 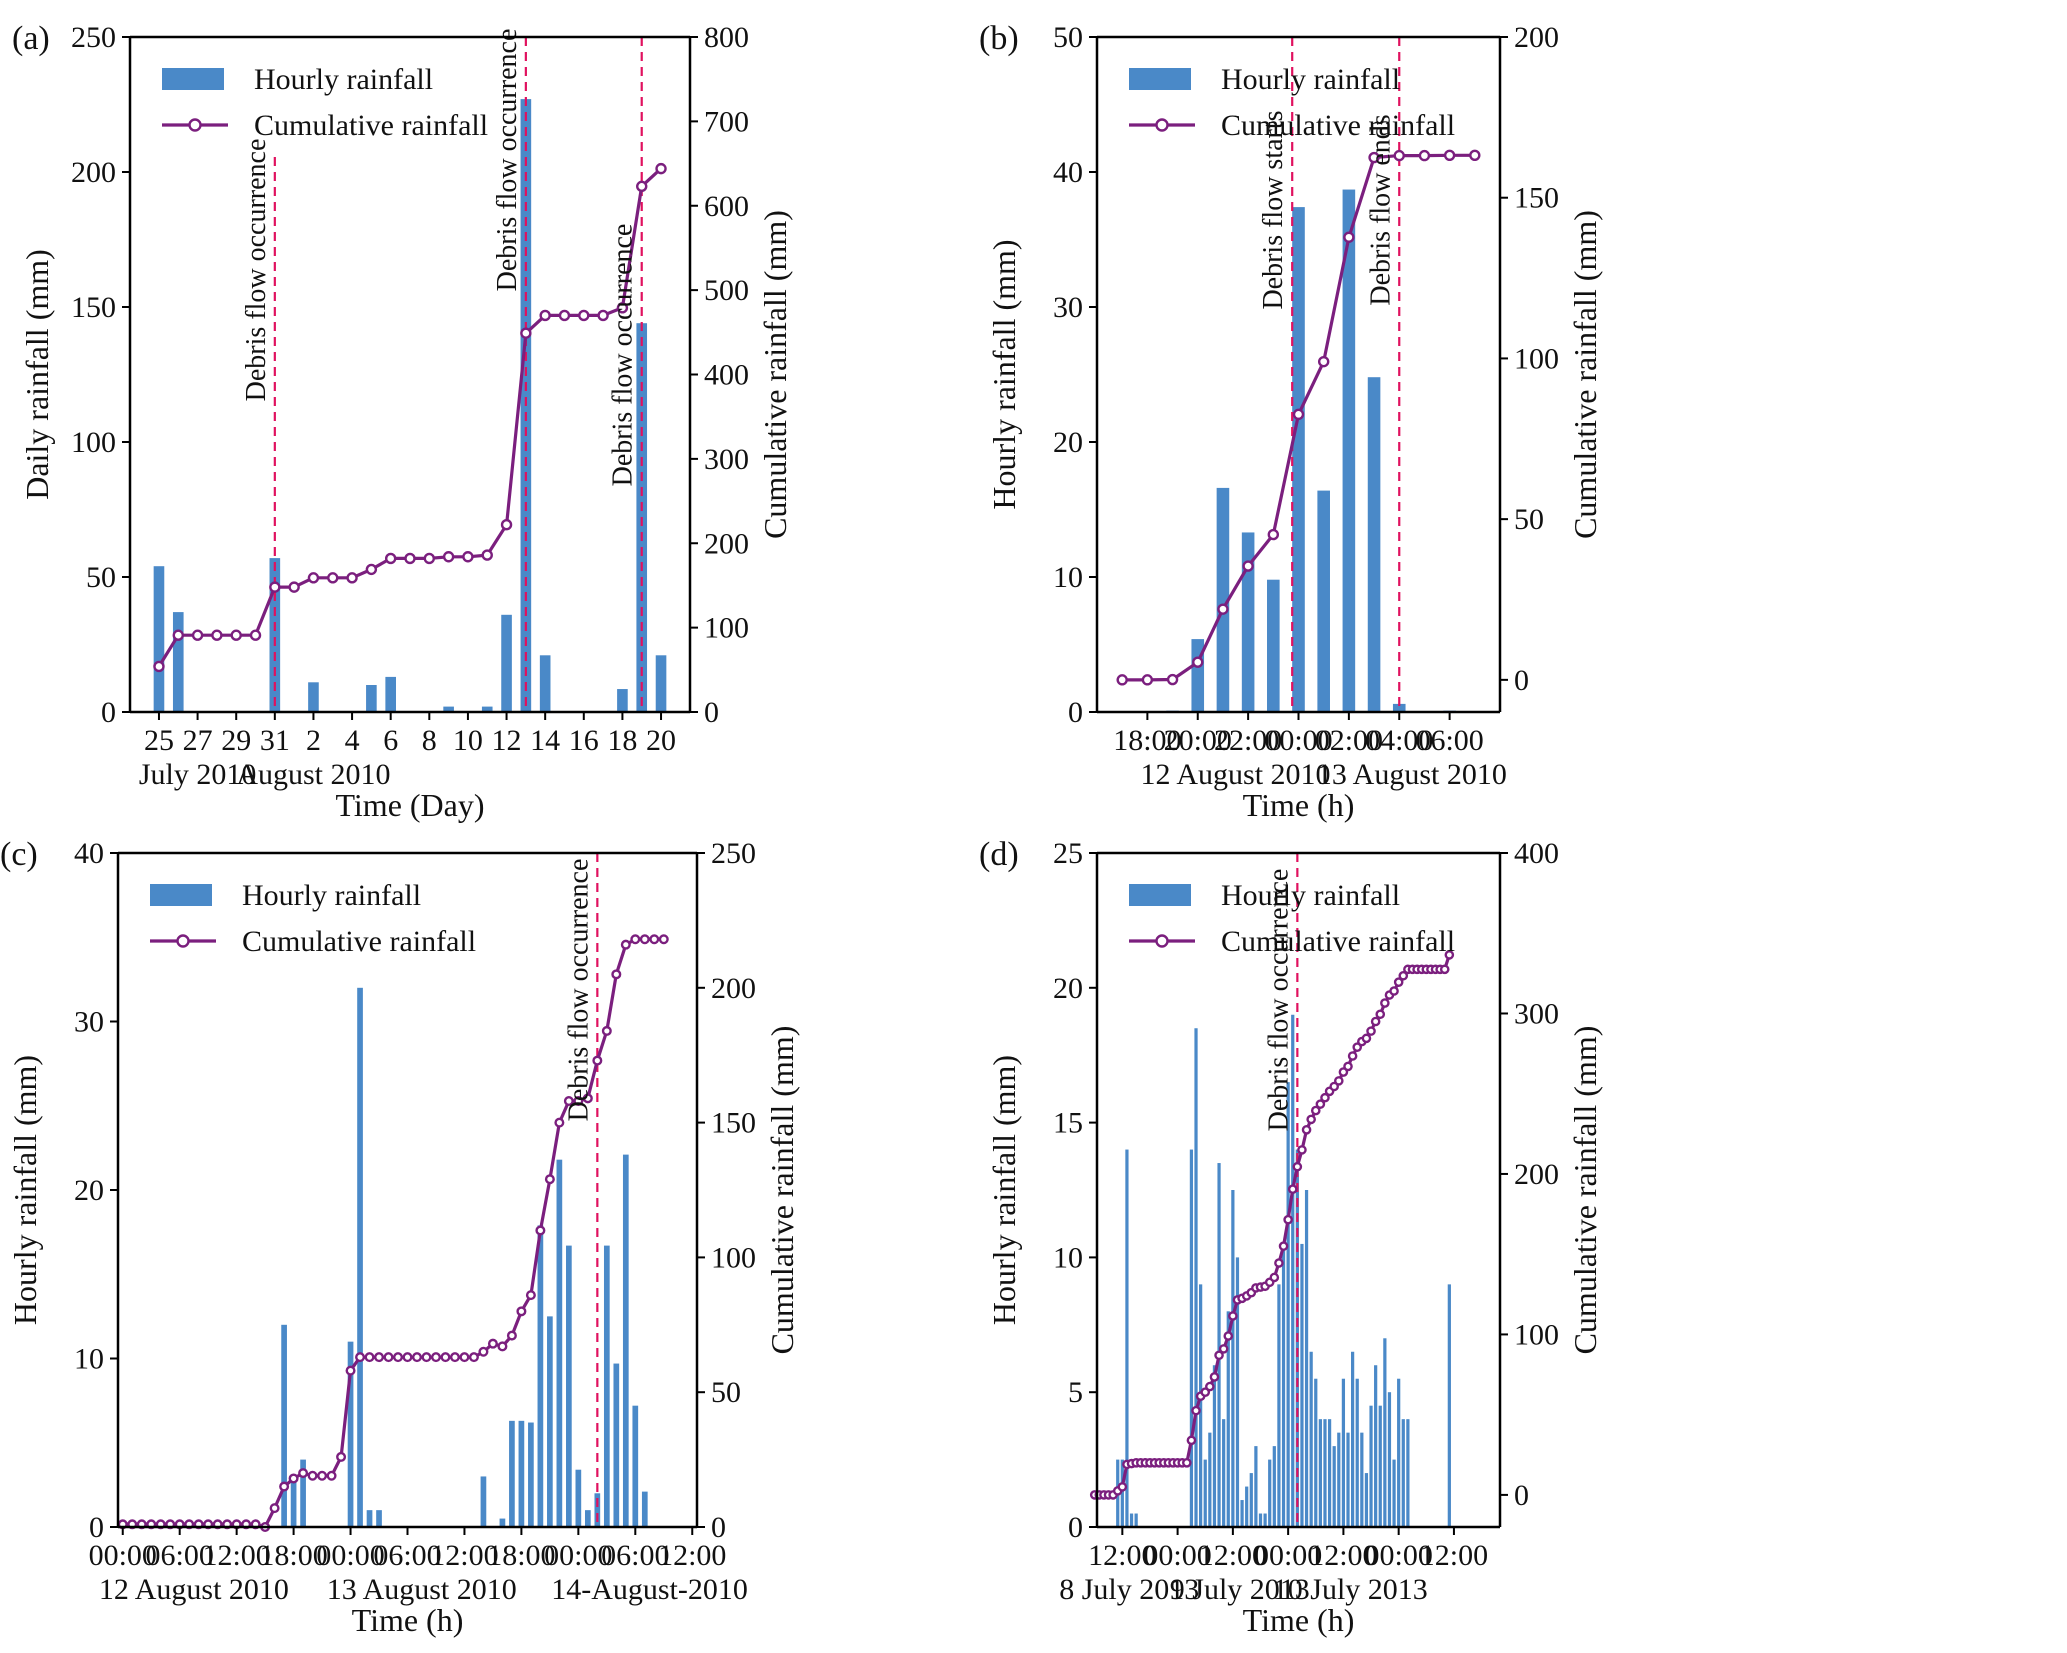 I want to click on line-cumulative-rainfall, so click(x=410, y=417).